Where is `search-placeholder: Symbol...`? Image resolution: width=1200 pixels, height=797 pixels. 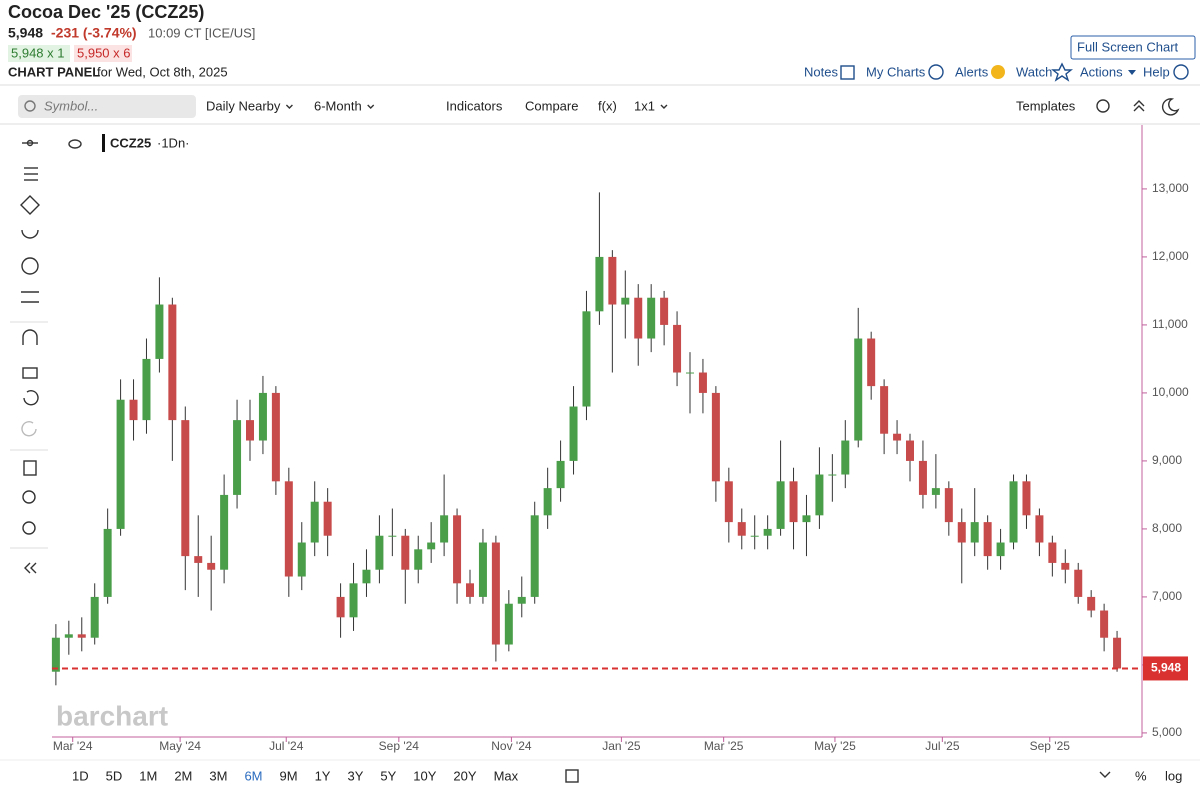 search-placeholder: Symbol... is located at coordinates (71, 105).